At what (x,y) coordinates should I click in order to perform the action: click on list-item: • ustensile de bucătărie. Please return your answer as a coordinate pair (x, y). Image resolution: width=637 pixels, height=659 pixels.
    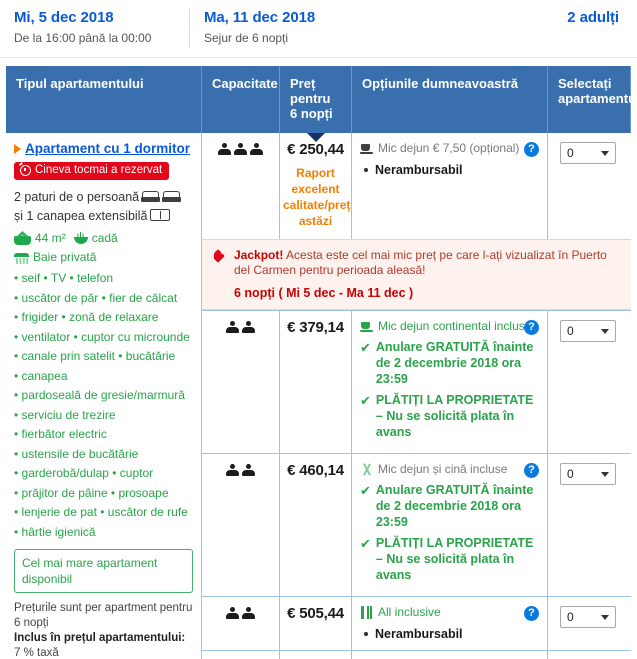
    Looking at the image, I should click on (76, 453).